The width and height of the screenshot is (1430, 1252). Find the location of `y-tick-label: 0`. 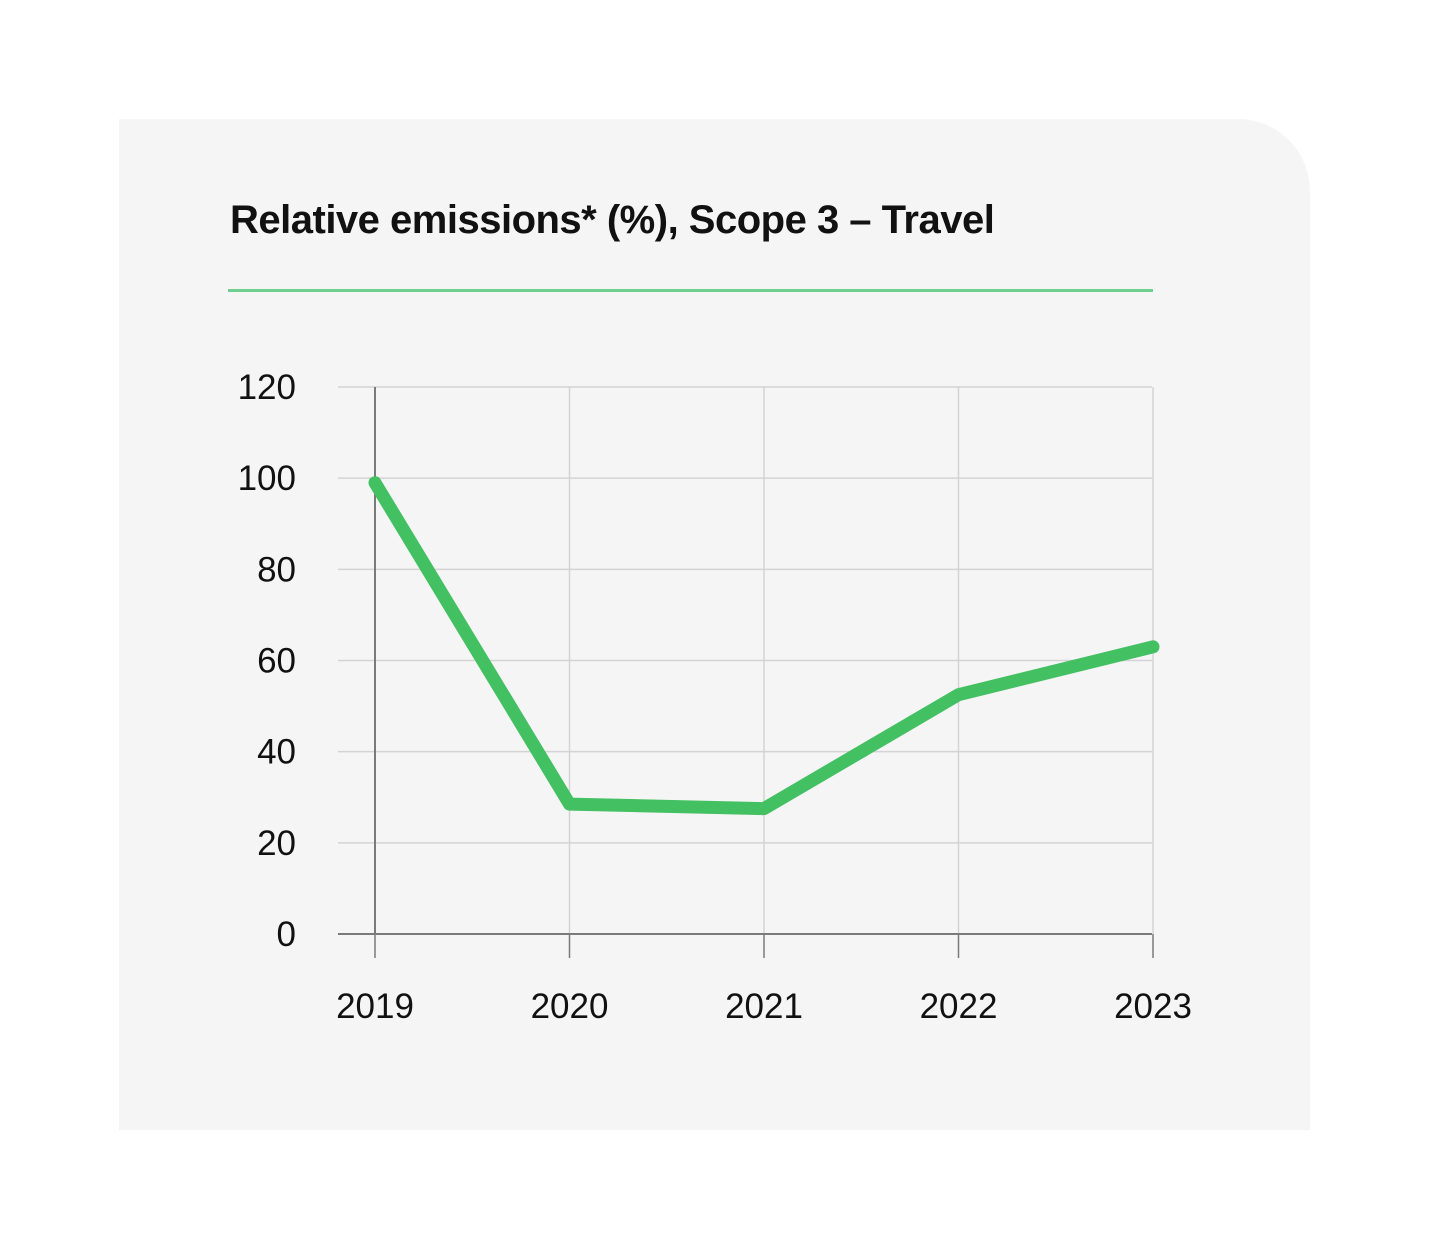

y-tick-label: 0 is located at coordinates (286, 934).